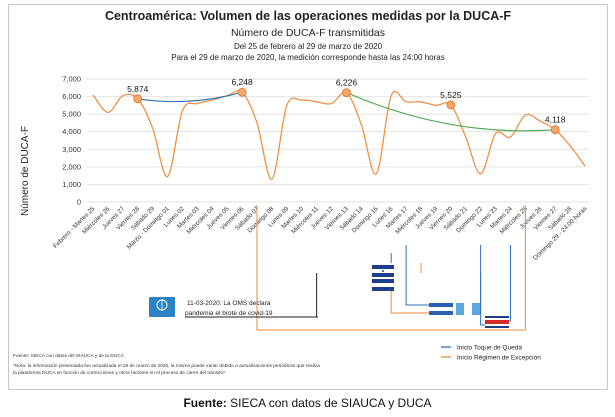 Image resolution: width=615 pixels, height=417 pixels. I want to click on figure-source-caption: Fuente: SIECA con datos de SIAUCA y DUCA, so click(307, 403).